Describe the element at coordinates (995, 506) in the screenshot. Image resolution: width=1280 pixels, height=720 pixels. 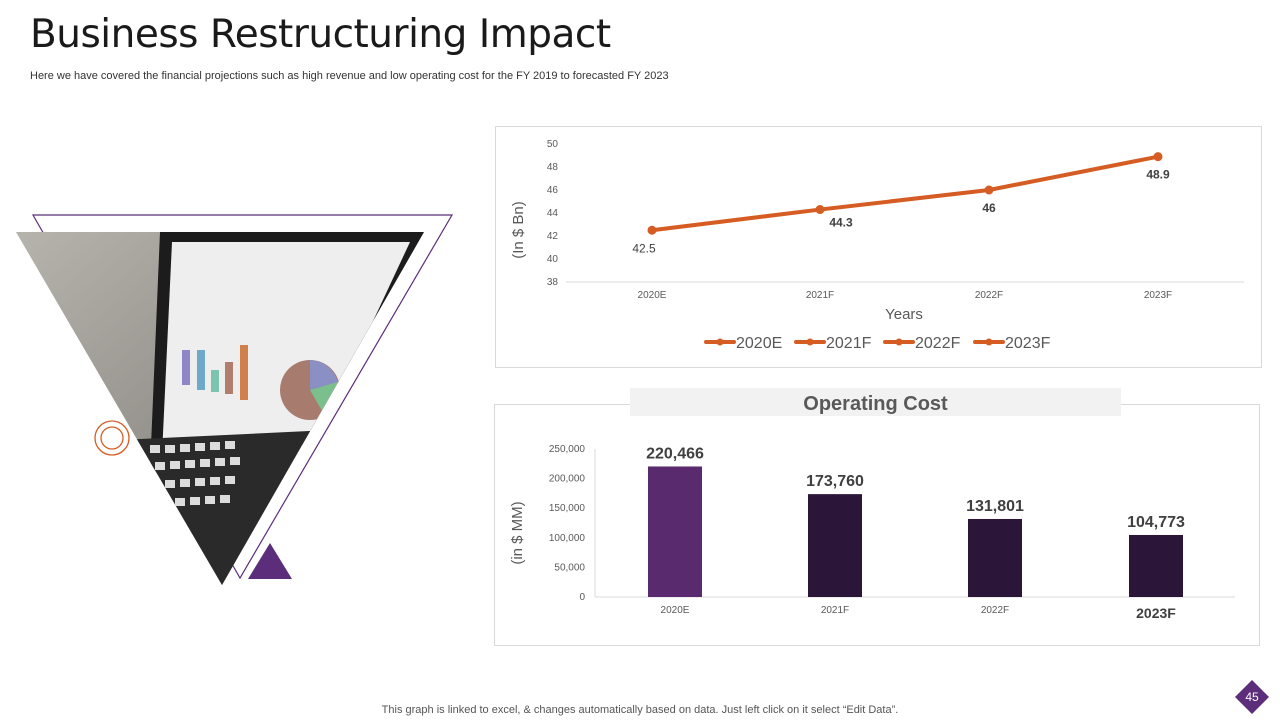
I see `bar-data-label: 131,801` at that location.